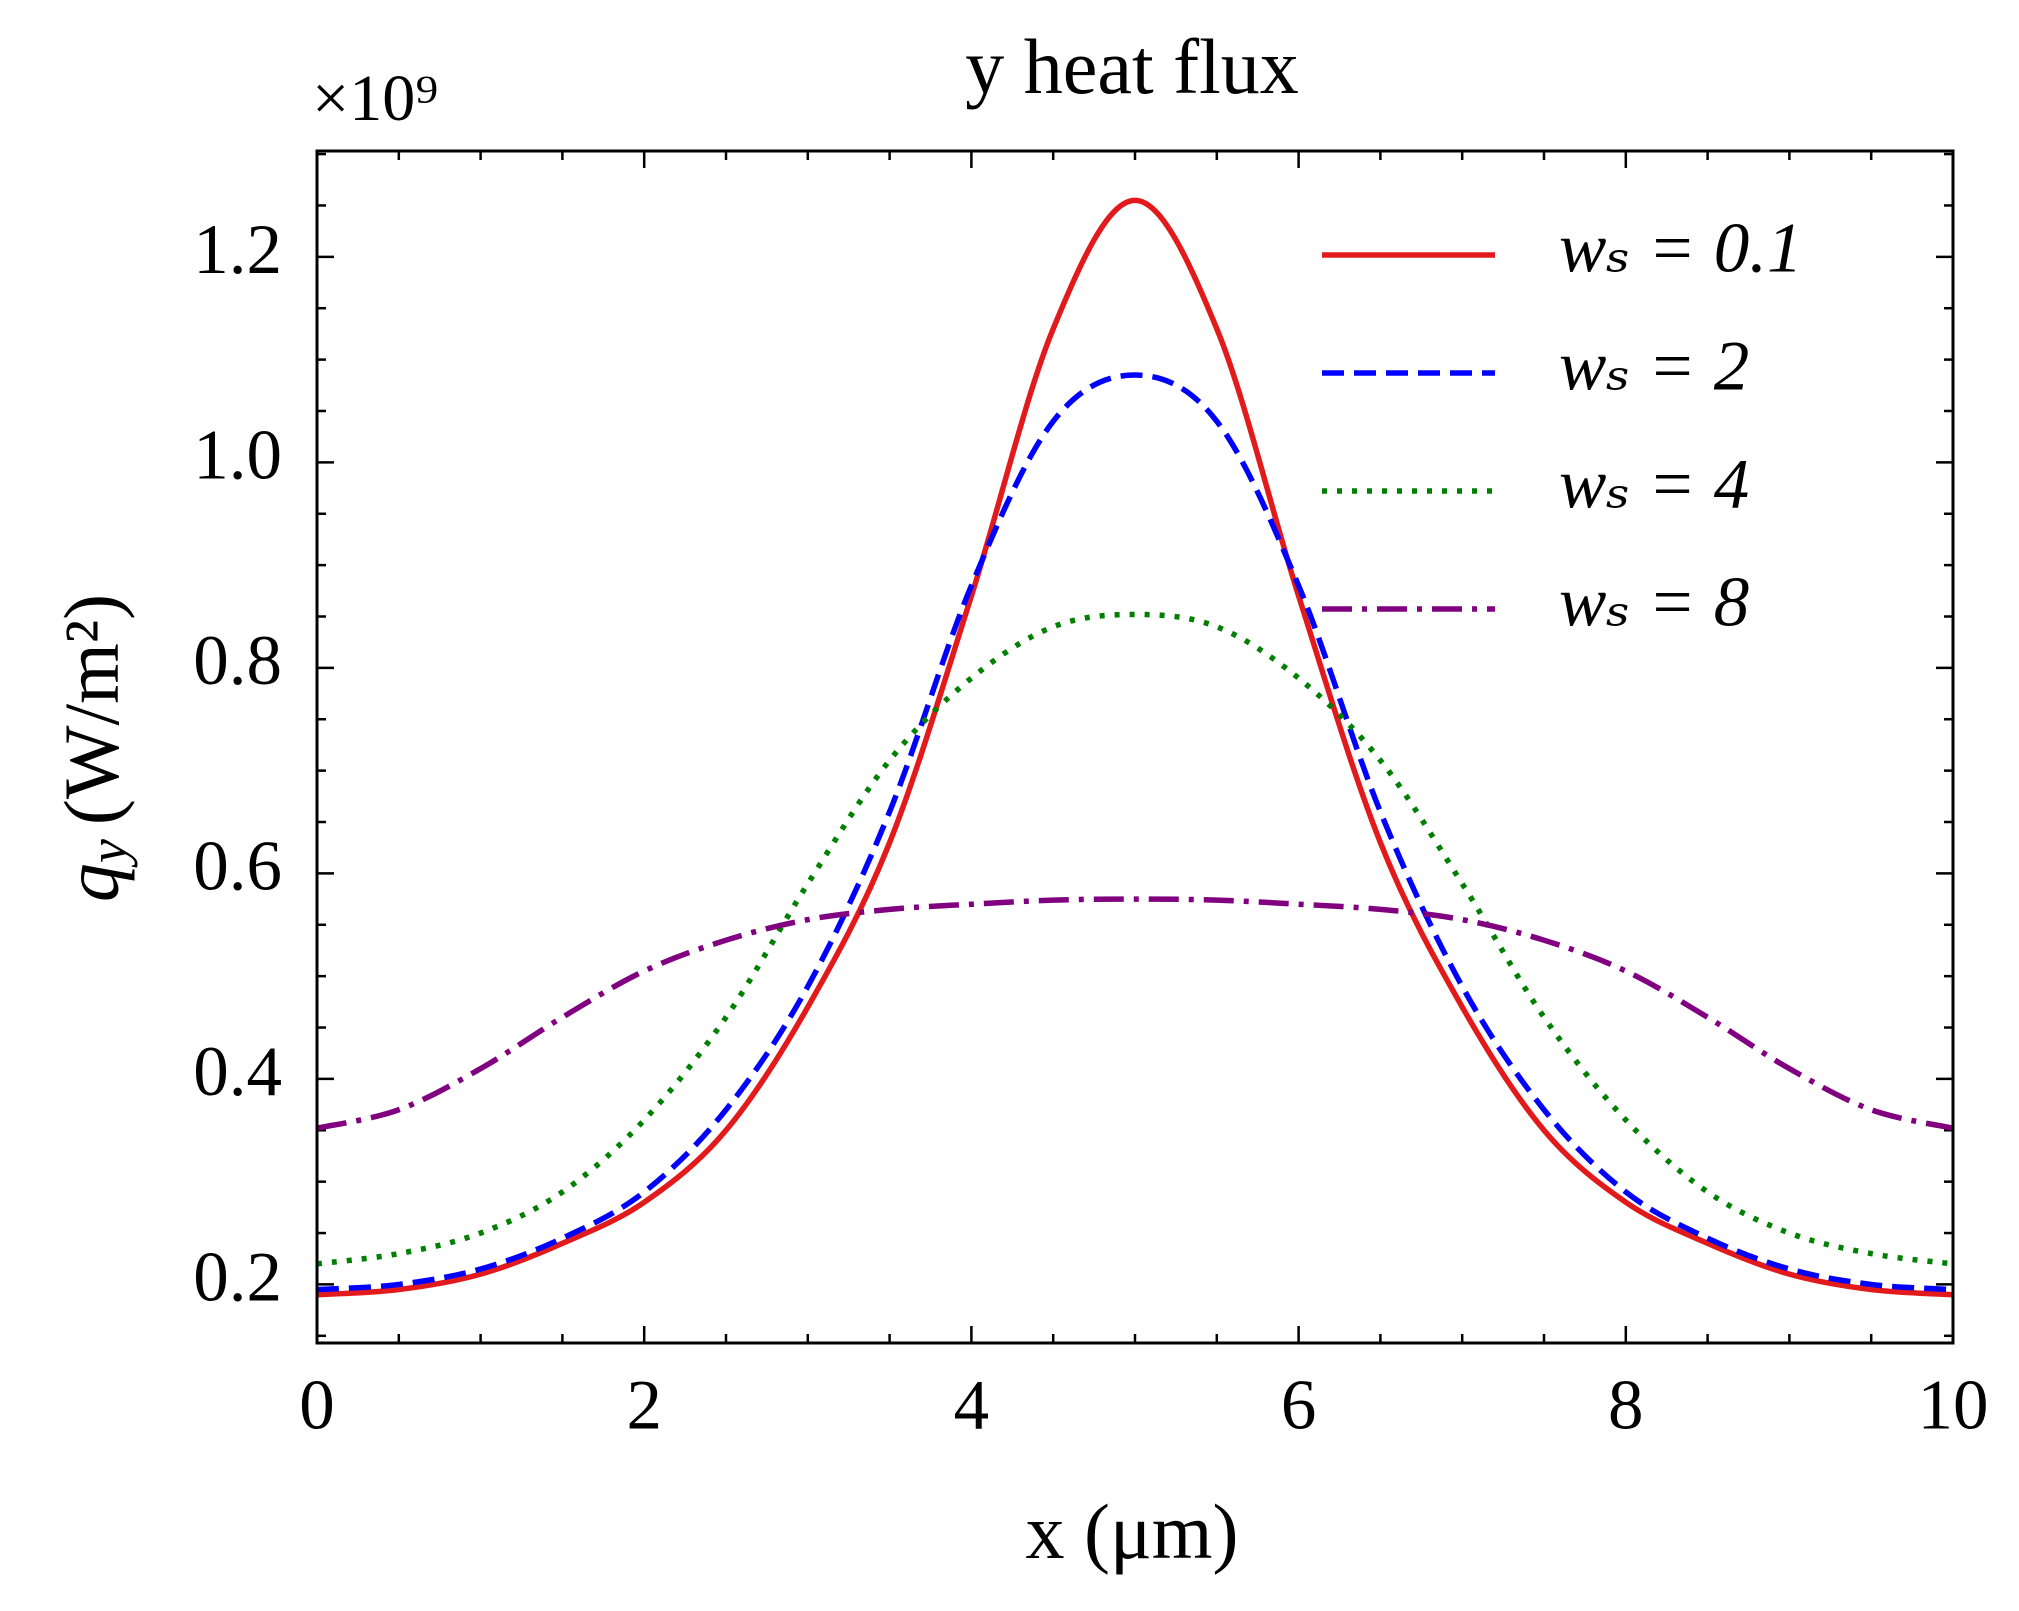 The width and height of the screenshot is (2019, 1611). I want to click on legend-label: wₛ = 2, so click(1654, 366).